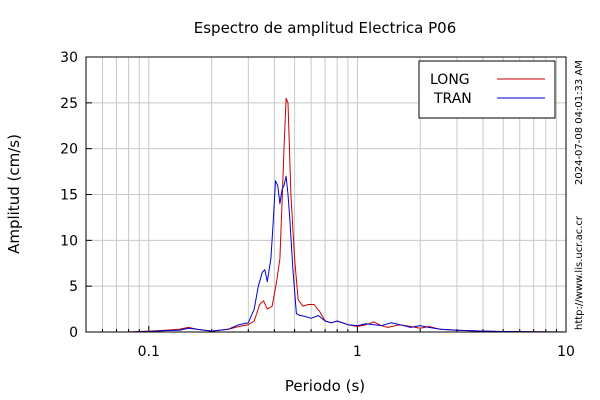  What do you see at coordinates (69, 104) in the screenshot?
I see `y-tick-label: 25` at bounding box center [69, 104].